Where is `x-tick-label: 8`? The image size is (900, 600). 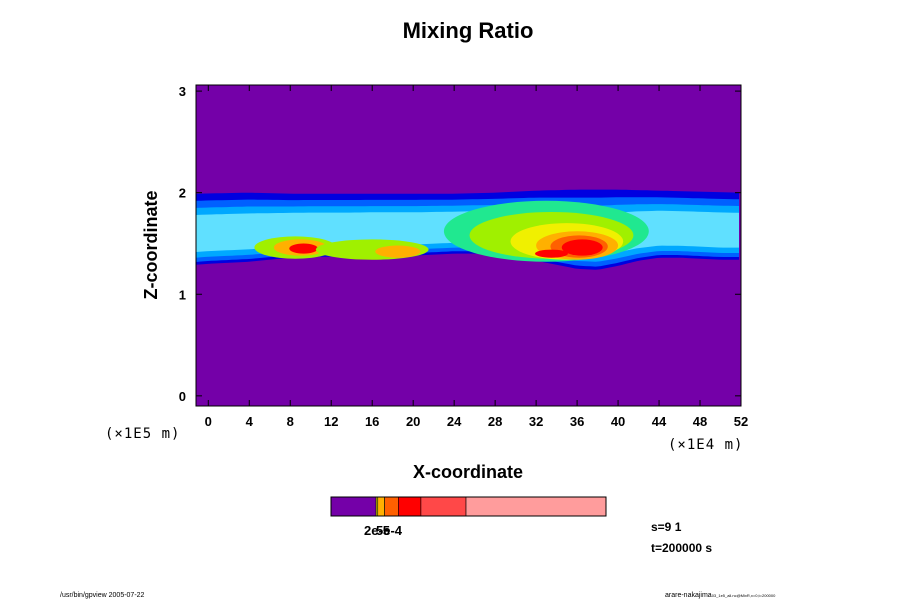
x-tick-label: 8 is located at coordinates (290, 421).